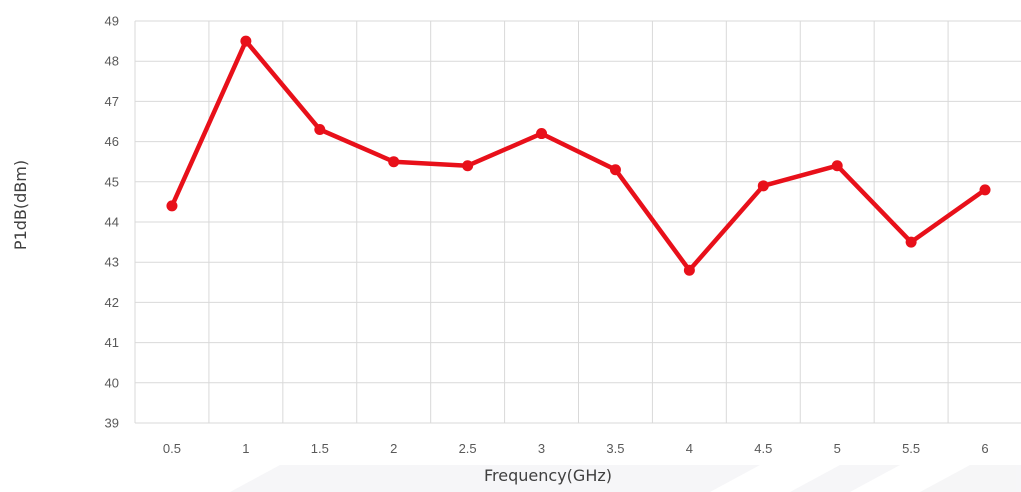  What do you see at coordinates (541, 448) in the screenshot?
I see `x-tick-label: 3` at bounding box center [541, 448].